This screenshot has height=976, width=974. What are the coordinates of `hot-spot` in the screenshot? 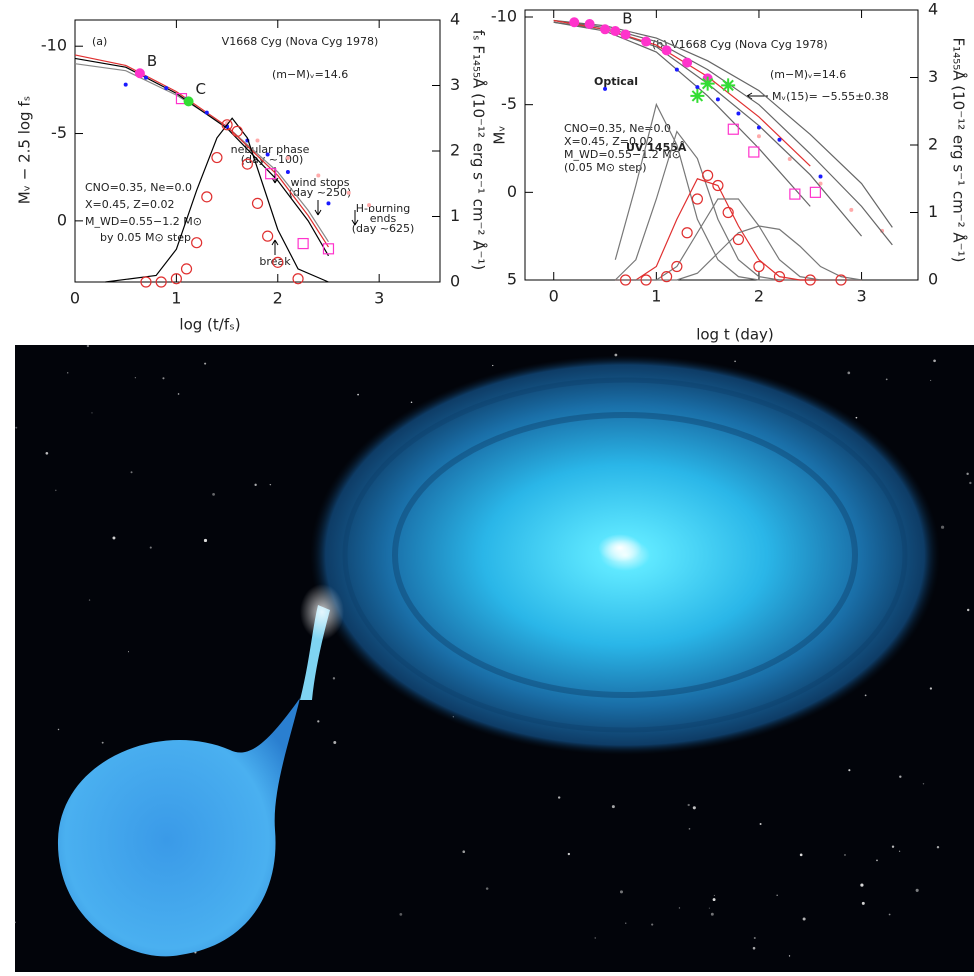 It's located at (322, 612).